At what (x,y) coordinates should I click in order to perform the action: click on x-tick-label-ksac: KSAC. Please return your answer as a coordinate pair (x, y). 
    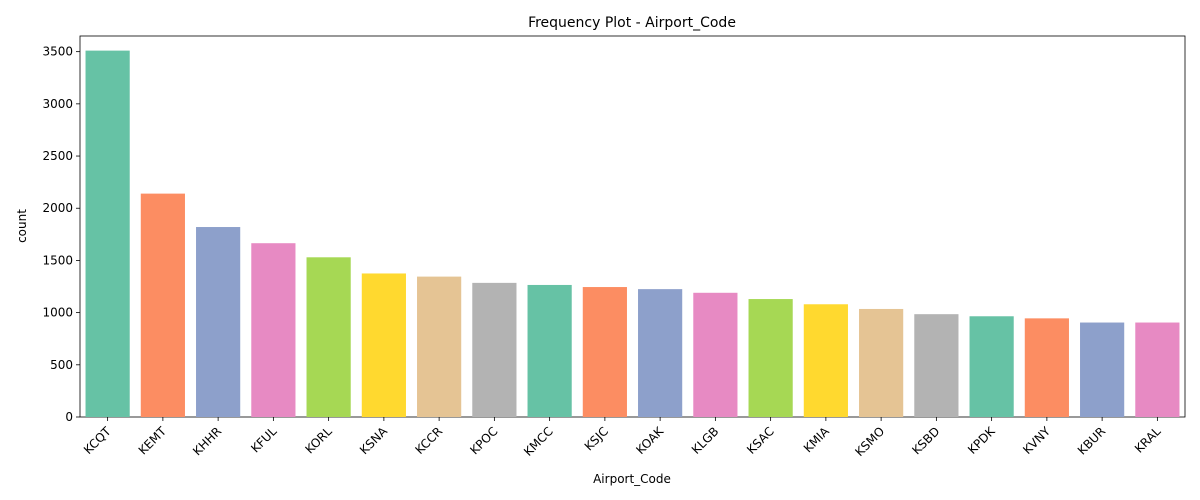
    Looking at the image, I should click on (760, 440).